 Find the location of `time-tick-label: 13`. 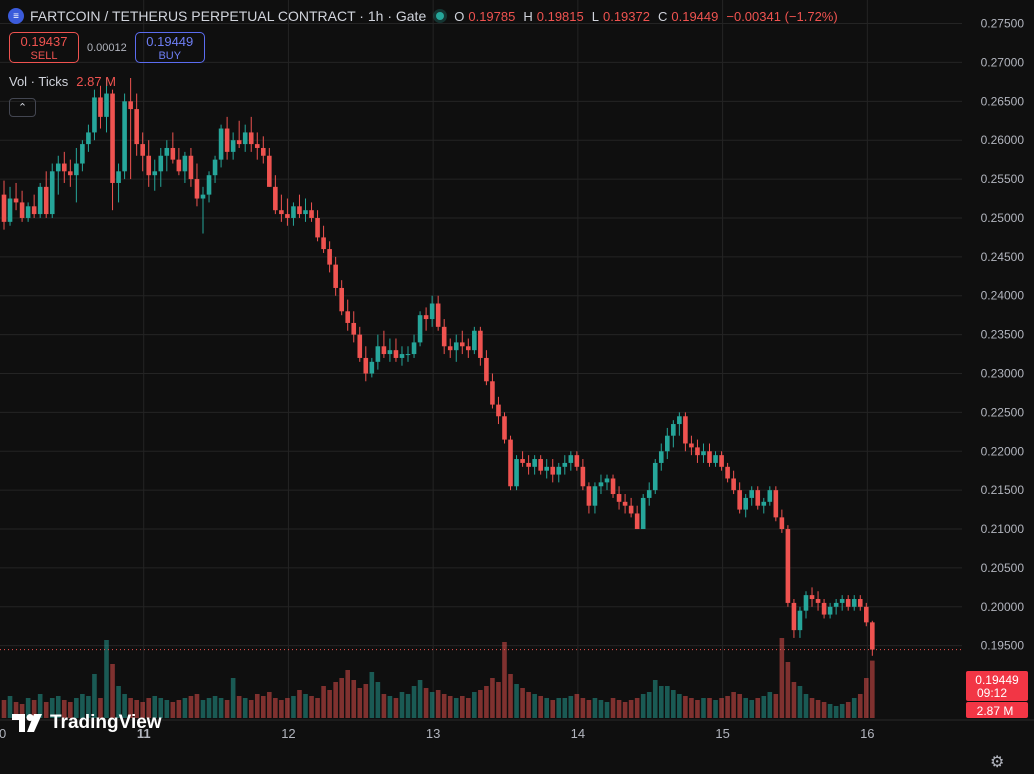

time-tick-label: 13 is located at coordinates (433, 733).